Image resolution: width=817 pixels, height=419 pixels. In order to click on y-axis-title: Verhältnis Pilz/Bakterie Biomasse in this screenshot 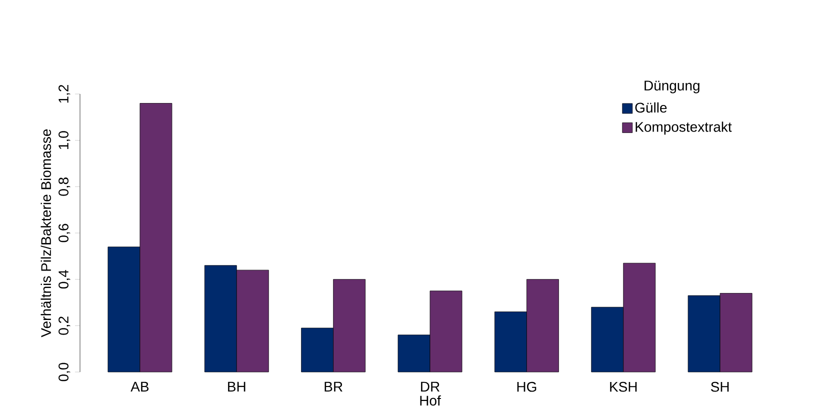, I will do `click(46, 233)`.